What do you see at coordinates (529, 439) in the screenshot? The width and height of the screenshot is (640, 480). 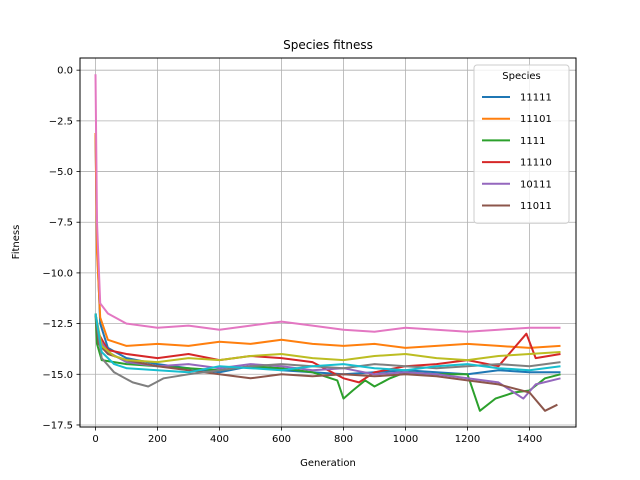 I see `x-tick-label: 1400` at bounding box center [529, 439].